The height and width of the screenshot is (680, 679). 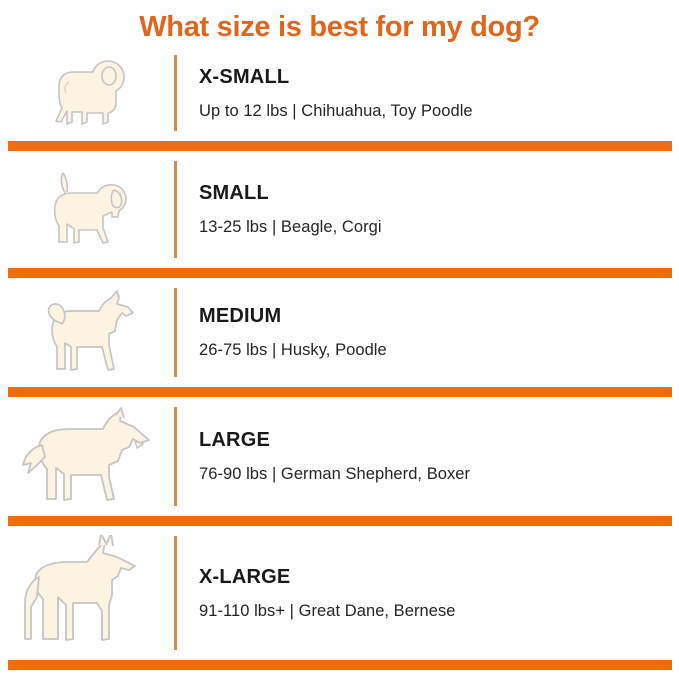 I want to click on size-label: X-SMALL, so click(x=244, y=76).